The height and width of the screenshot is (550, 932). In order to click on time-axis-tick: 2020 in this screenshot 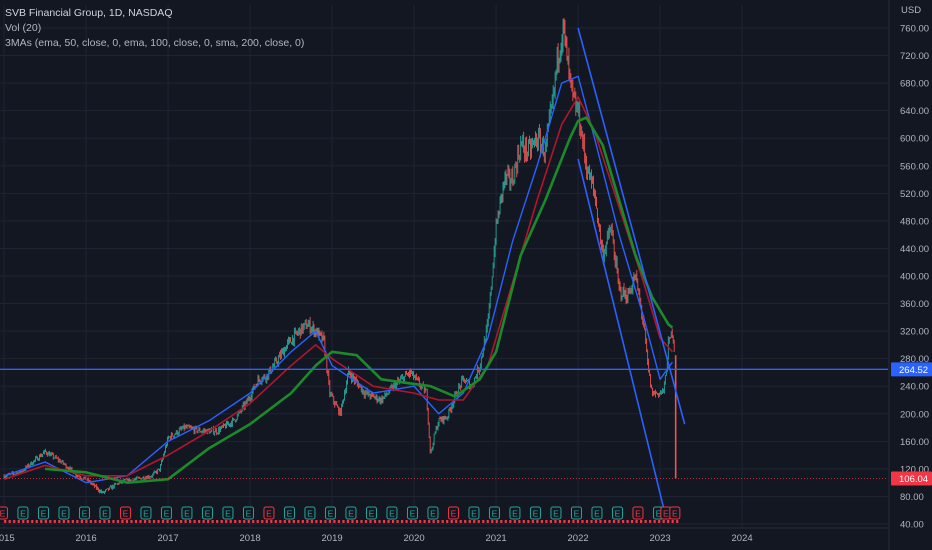, I will do `click(414, 538)`.